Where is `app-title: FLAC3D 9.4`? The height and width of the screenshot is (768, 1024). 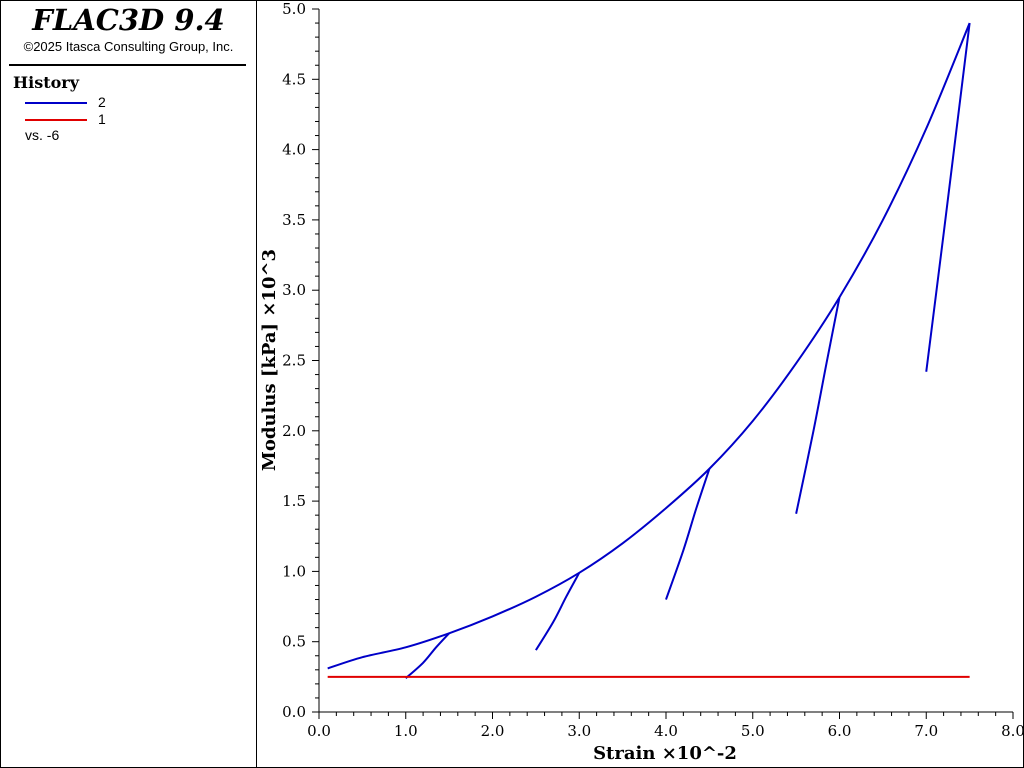
app-title: FLAC3D 9.4 is located at coordinates (128, 20).